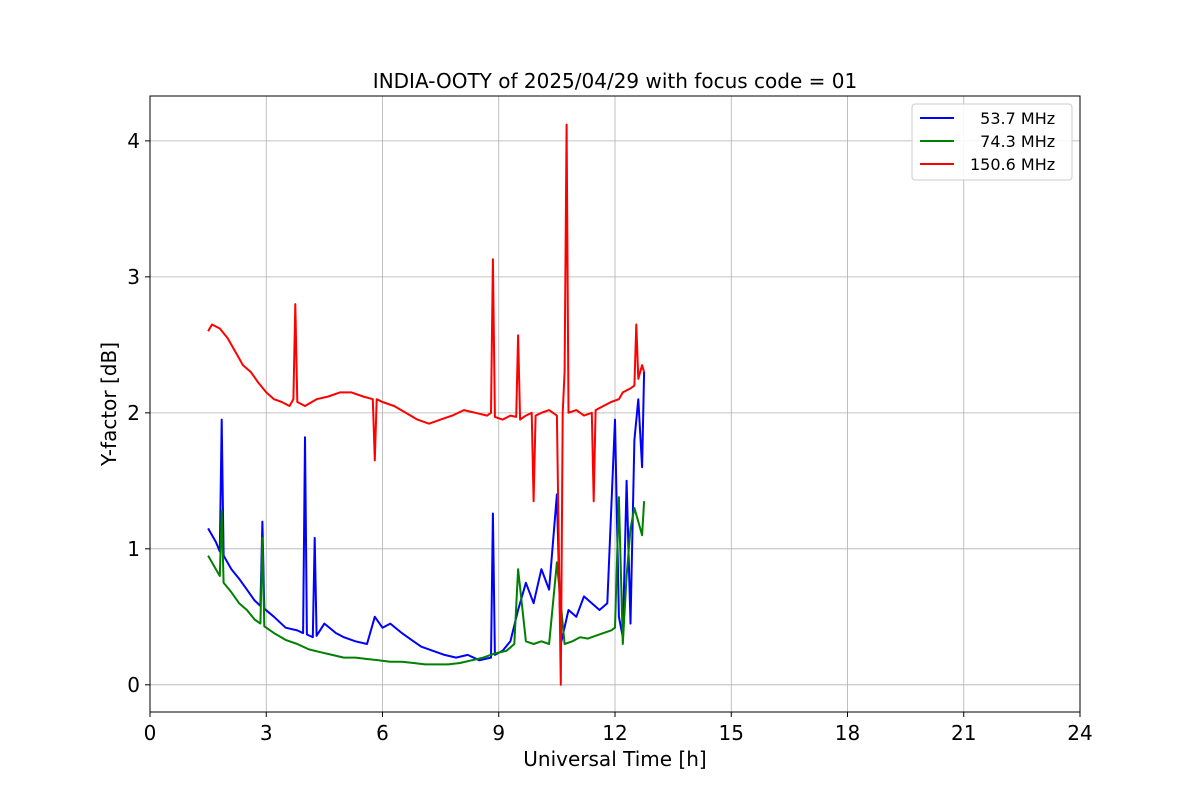 This screenshot has width=1200, height=804. Describe the element at coordinates (133, 277) in the screenshot. I see `y-tick-label: 3` at that location.